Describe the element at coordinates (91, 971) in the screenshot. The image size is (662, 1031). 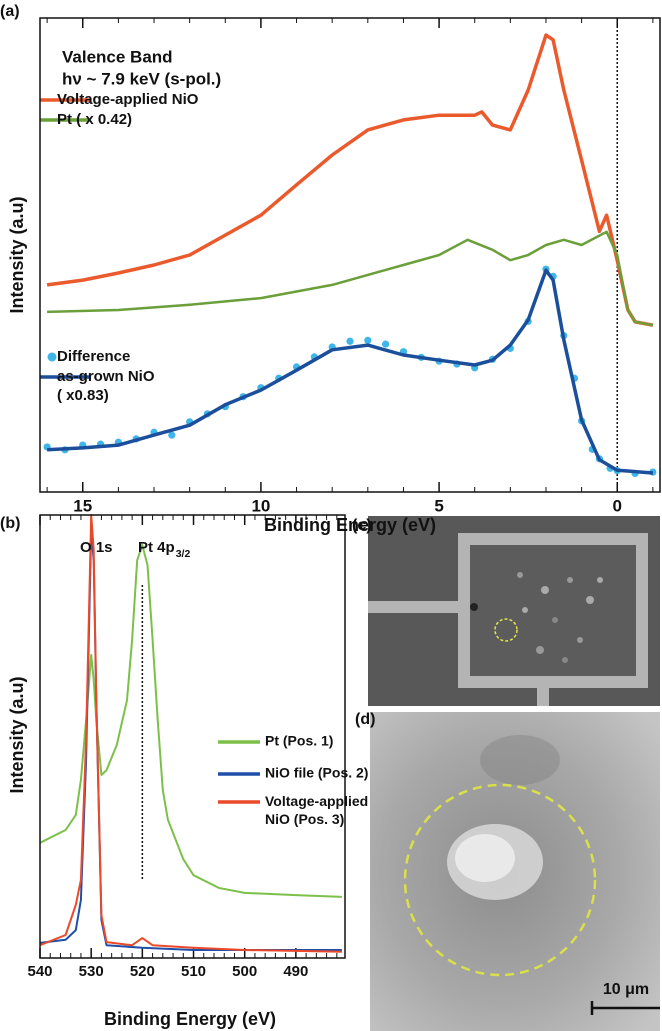
I see `x-tick-label: 530` at that location.